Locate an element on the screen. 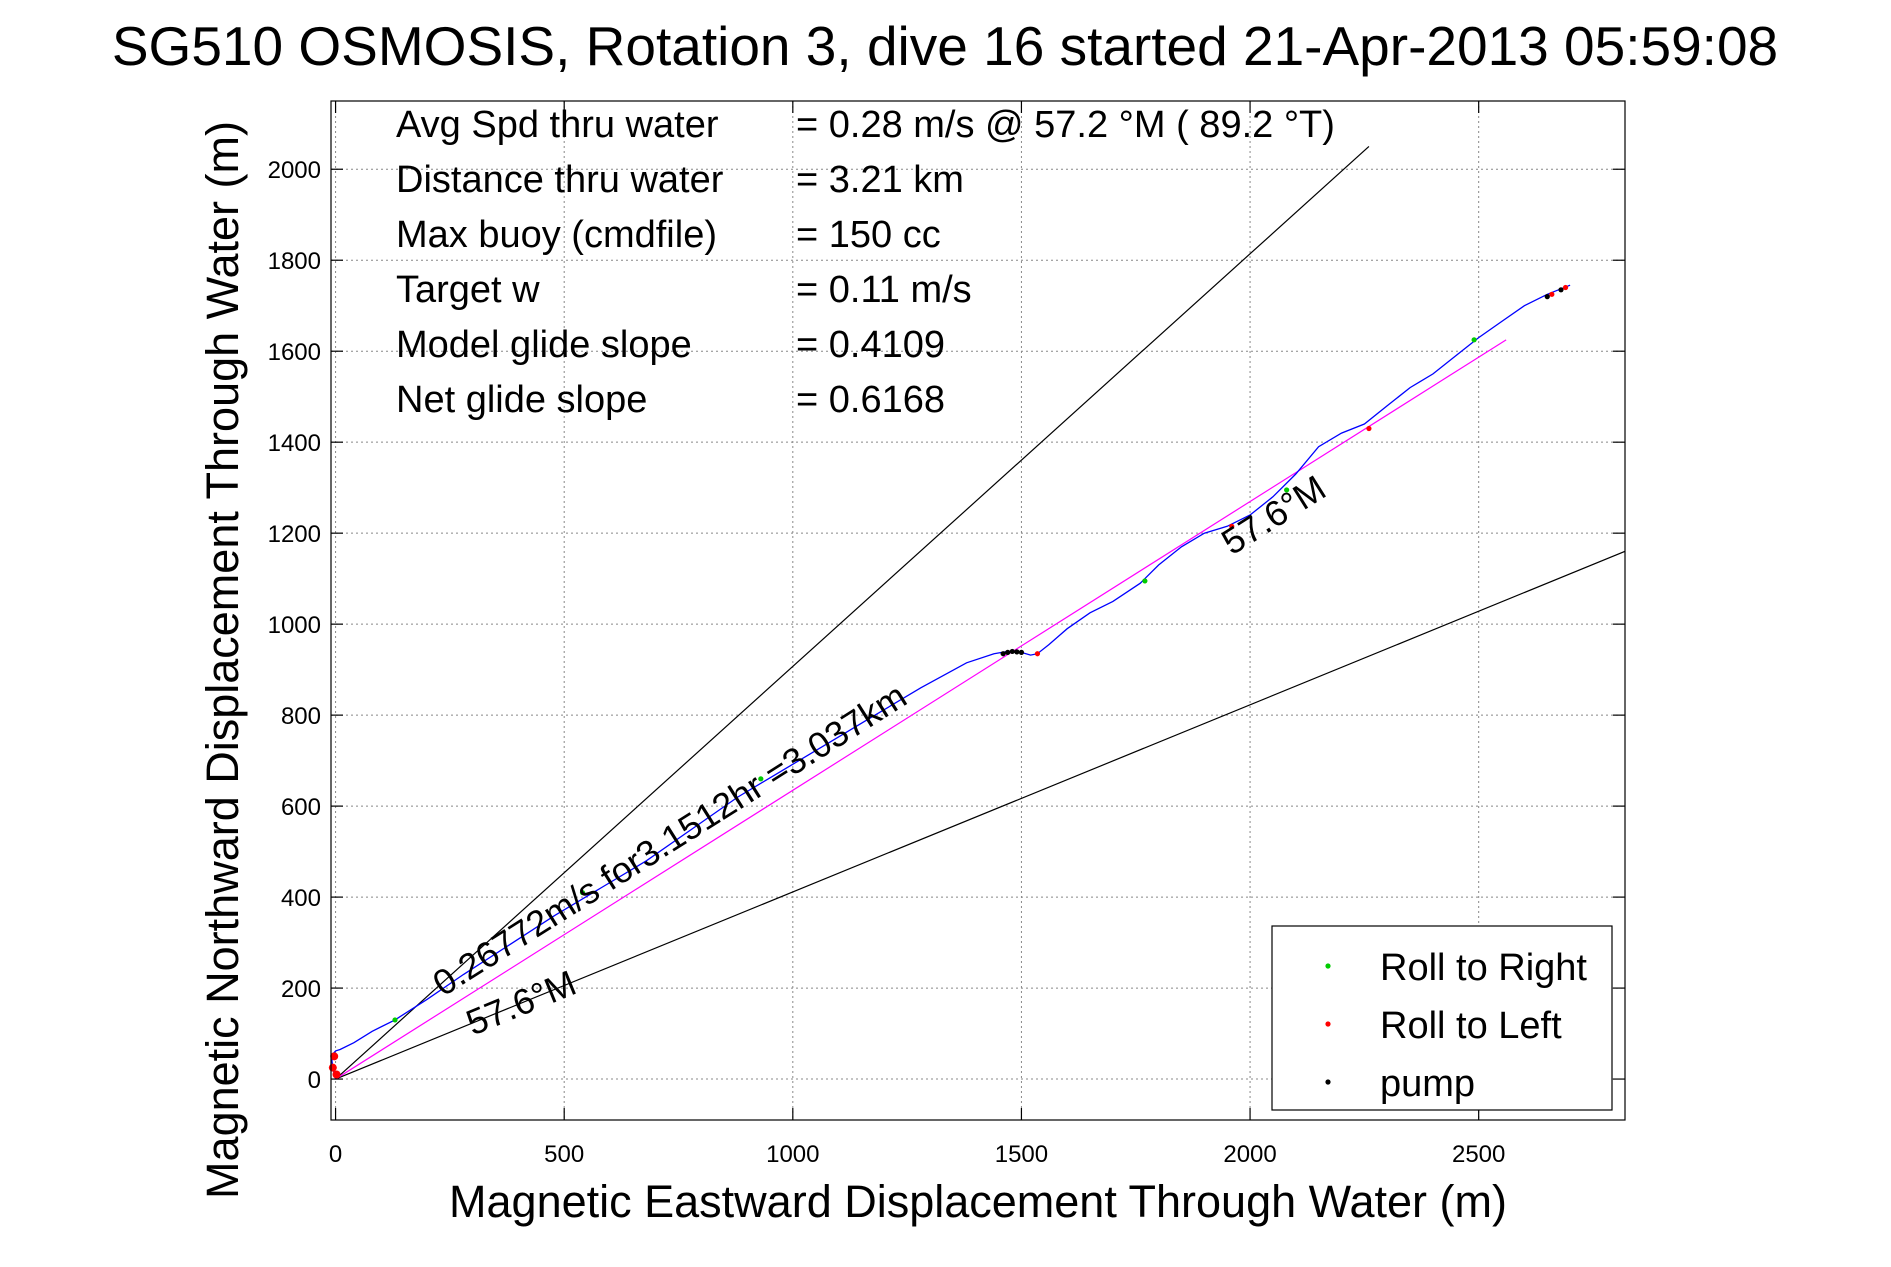 The width and height of the screenshot is (1891, 1267). stat-label: Avg Spd thru water is located at coordinates (557, 125).